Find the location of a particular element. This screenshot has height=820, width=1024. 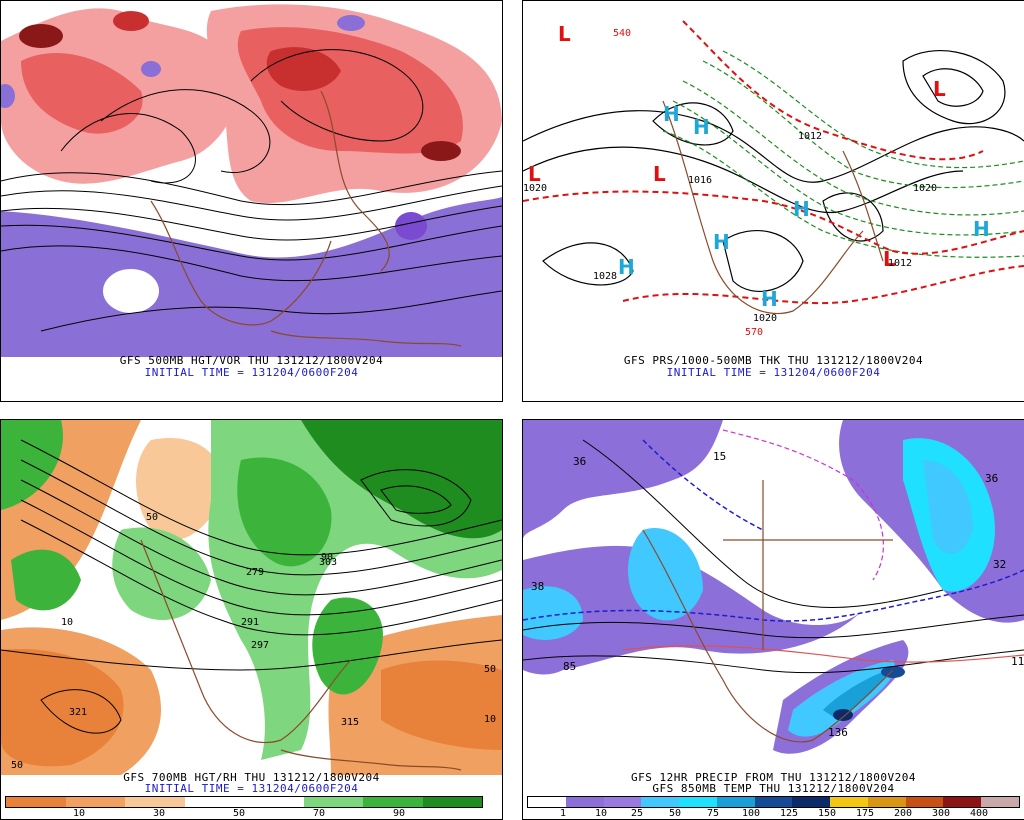

svg-text: 1016 is located at coordinates (700, 180).